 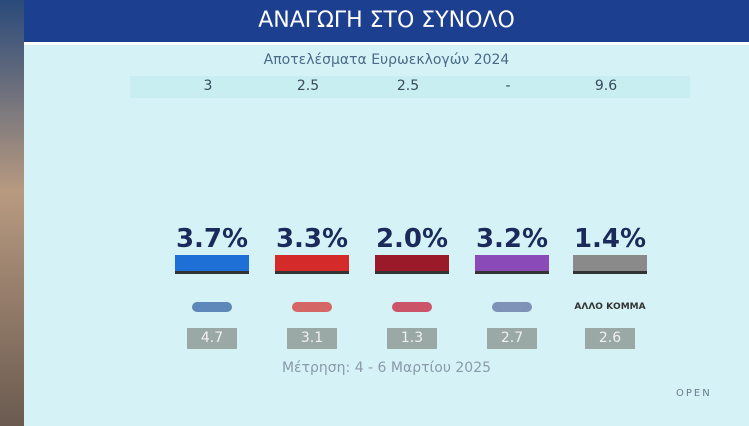 I want to click on previous-result: 9.6, so click(x=606, y=86).